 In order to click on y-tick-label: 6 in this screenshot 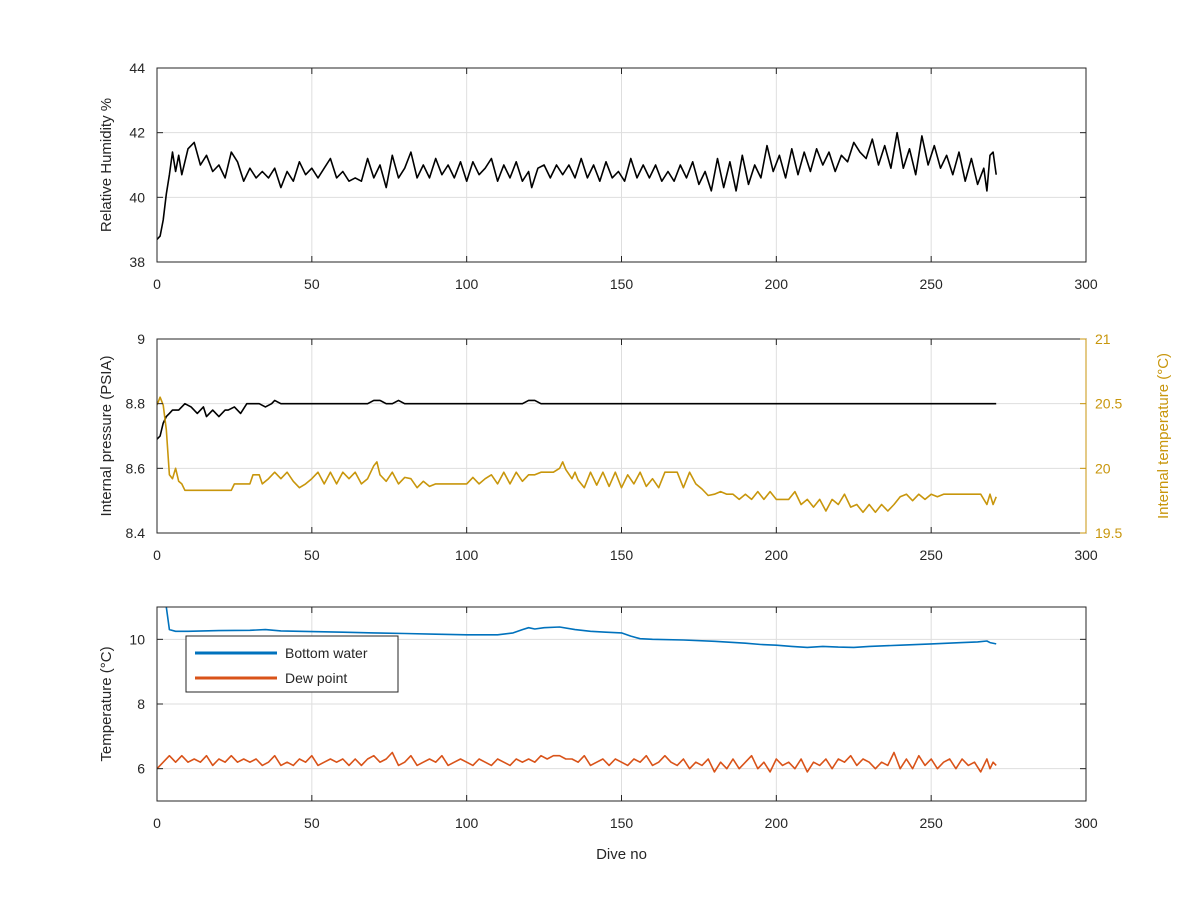, I will do `click(141, 769)`.